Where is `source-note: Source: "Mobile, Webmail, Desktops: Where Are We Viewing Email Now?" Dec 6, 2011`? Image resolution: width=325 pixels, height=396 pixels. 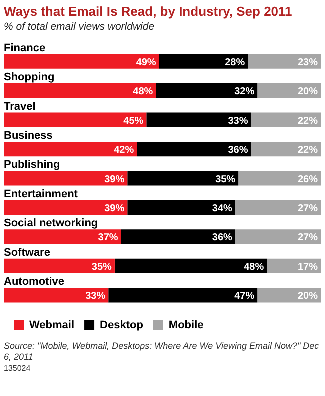
source-note: Source: "Mobile, Webmail, Desktops: Where Are We Viewing Email Now?" Dec 6, 2011 is located at coordinates (162, 352).